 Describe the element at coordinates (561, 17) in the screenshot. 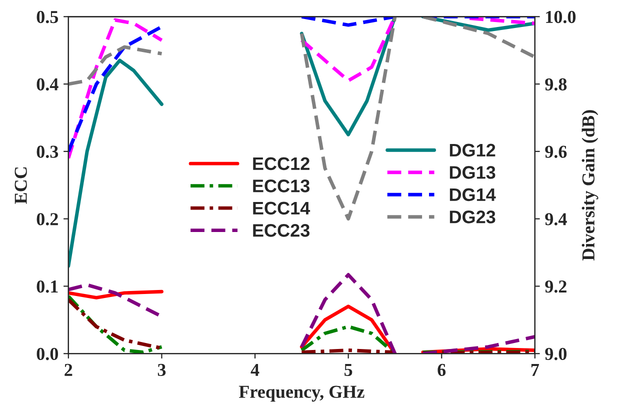

I see `y2-tick-label: 10.0` at that location.